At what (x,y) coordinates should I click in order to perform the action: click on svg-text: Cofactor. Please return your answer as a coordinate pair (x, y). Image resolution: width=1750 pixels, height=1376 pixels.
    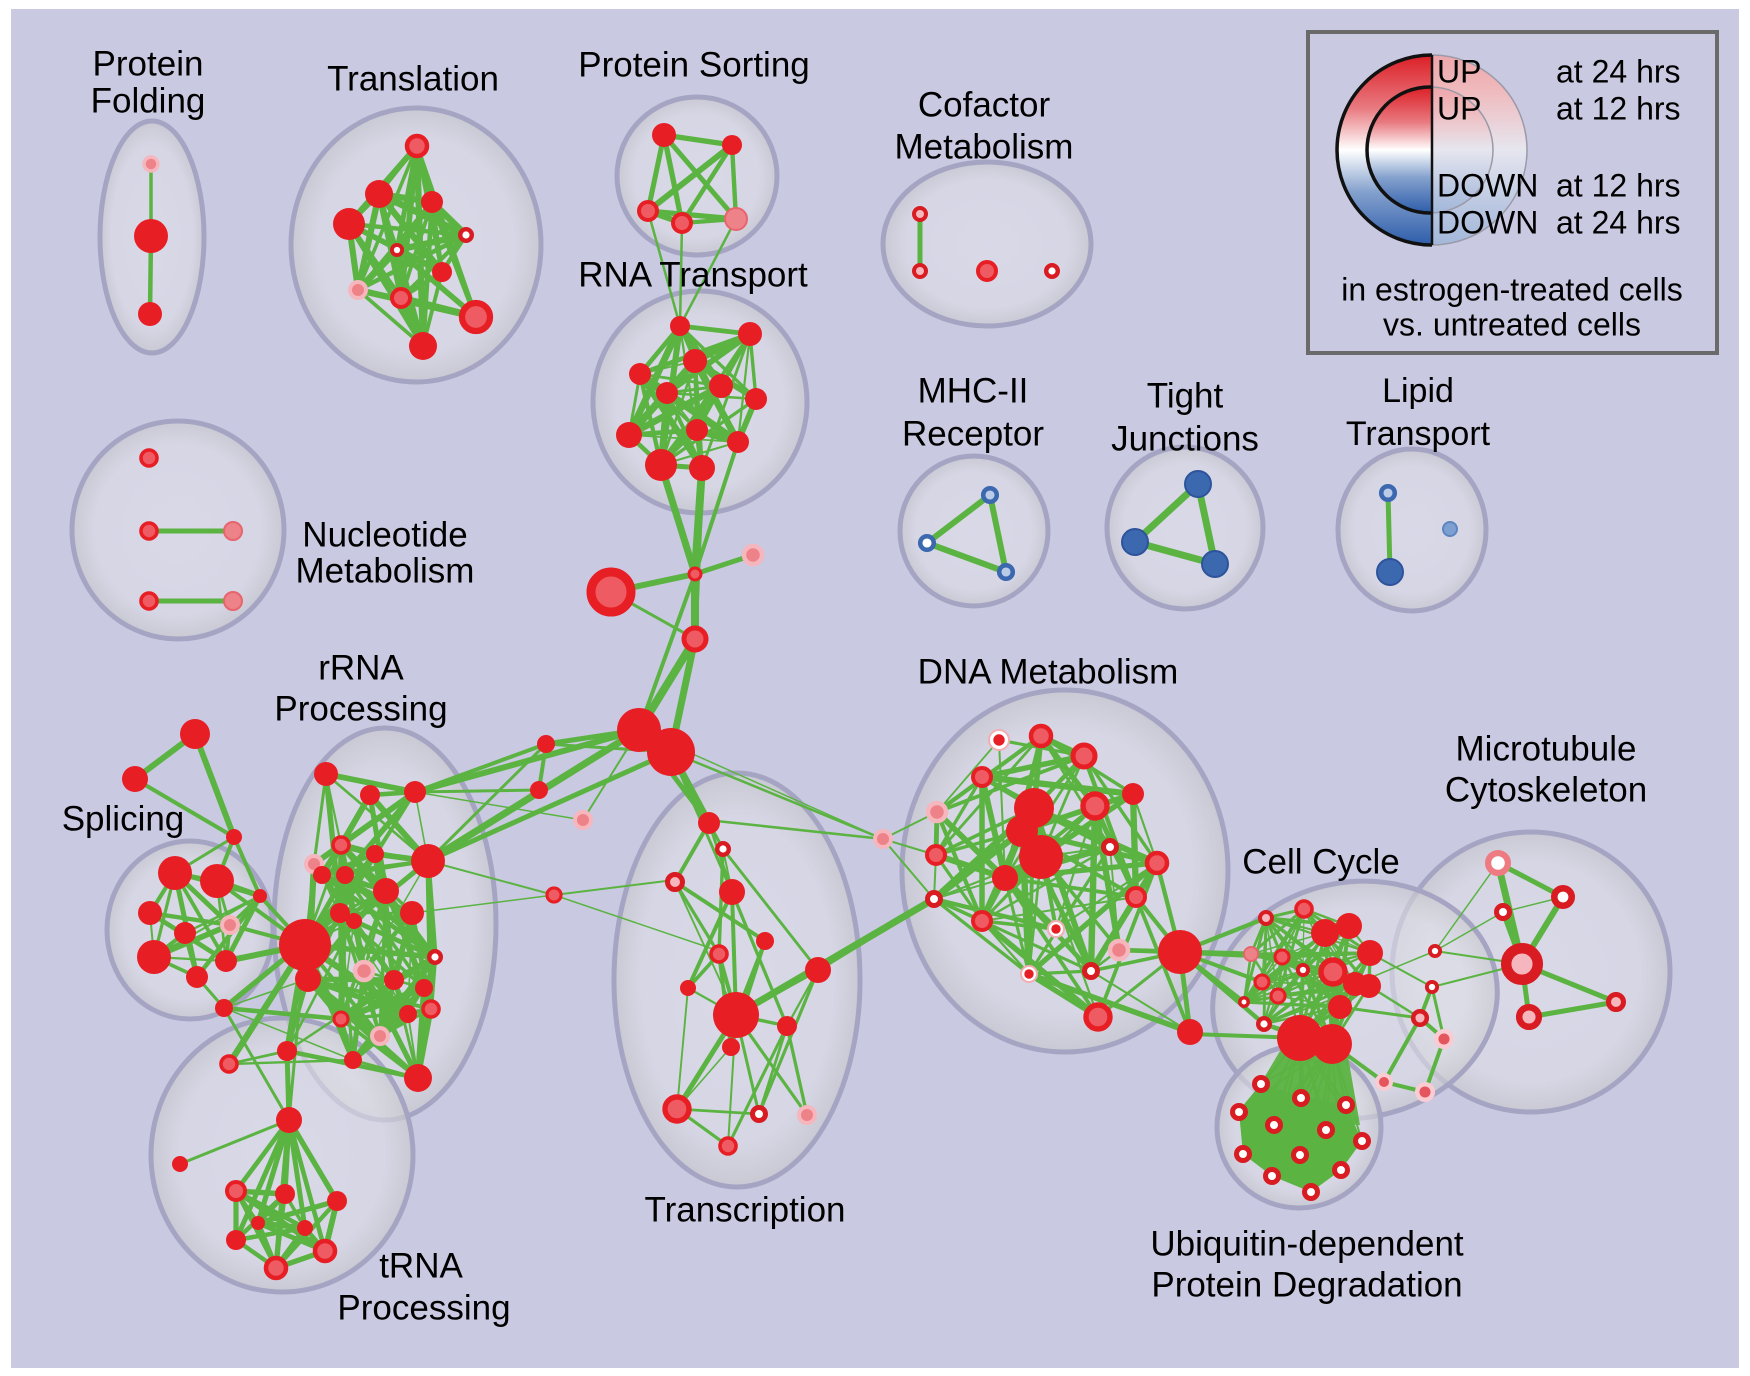
    Looking at the image, I should click on (984, 104).